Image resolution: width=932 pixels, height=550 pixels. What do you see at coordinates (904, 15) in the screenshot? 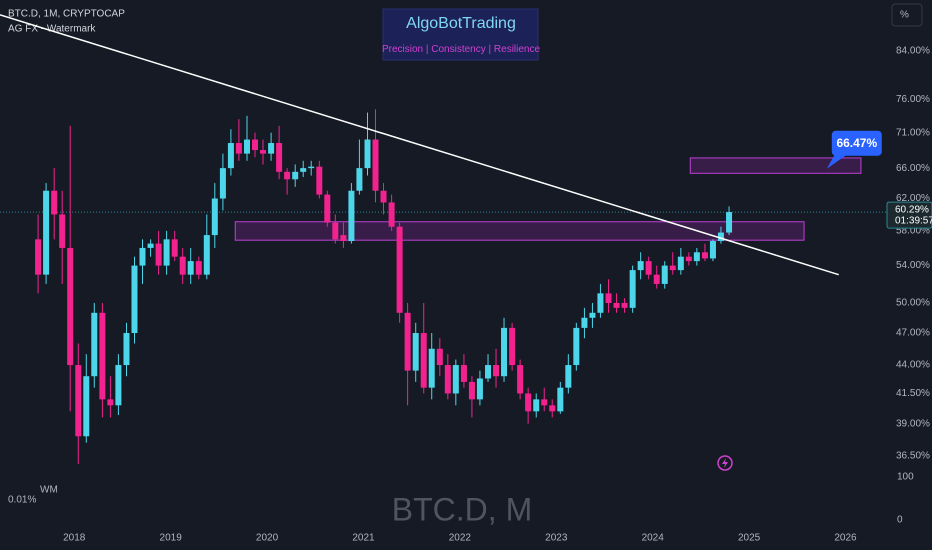
I see `scale-button-label: %` at bounding box center [904, 15].